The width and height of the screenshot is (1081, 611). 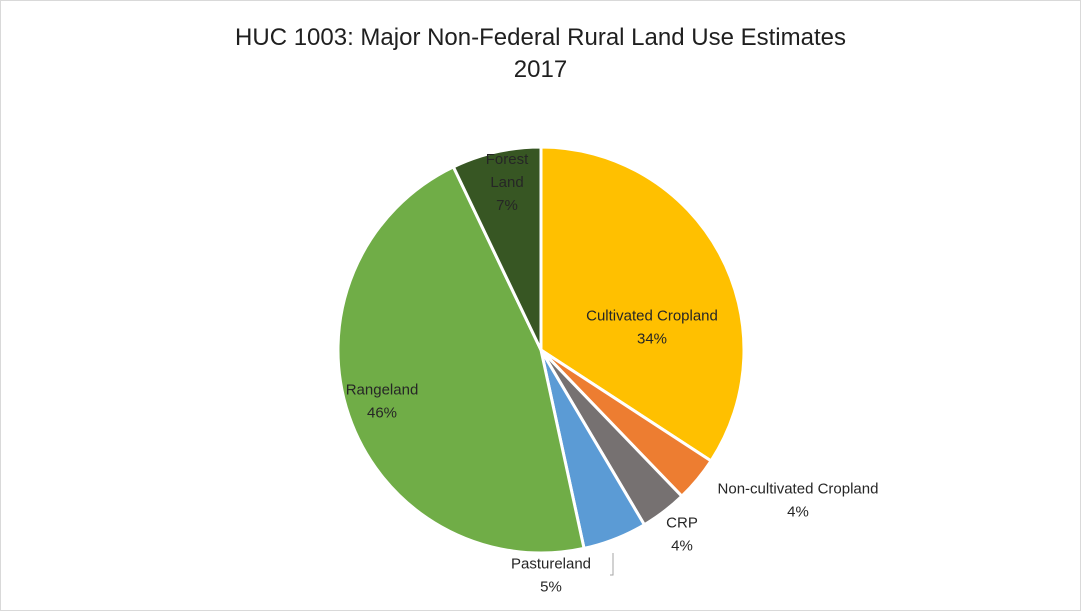 I want to click on chart-title-year: 2017, so click(x=540, y=69).